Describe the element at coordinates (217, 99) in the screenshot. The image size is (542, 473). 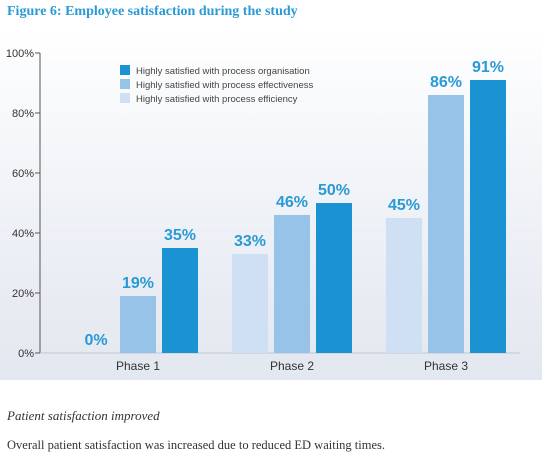
I see `legend-entry: Highly satisfied with process efficiency` at that location.